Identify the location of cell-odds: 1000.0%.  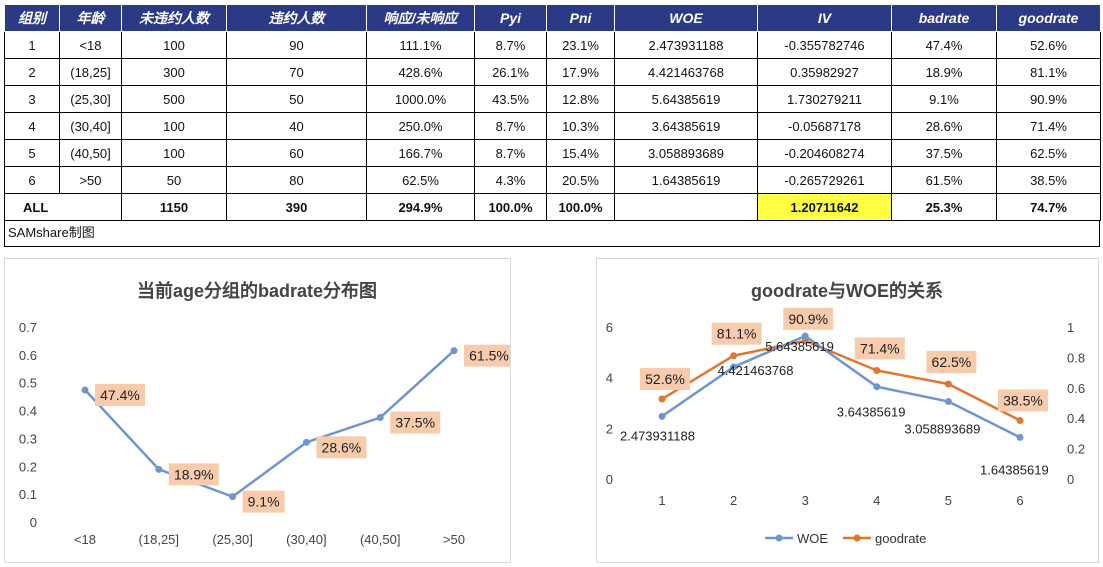
(420, 99).